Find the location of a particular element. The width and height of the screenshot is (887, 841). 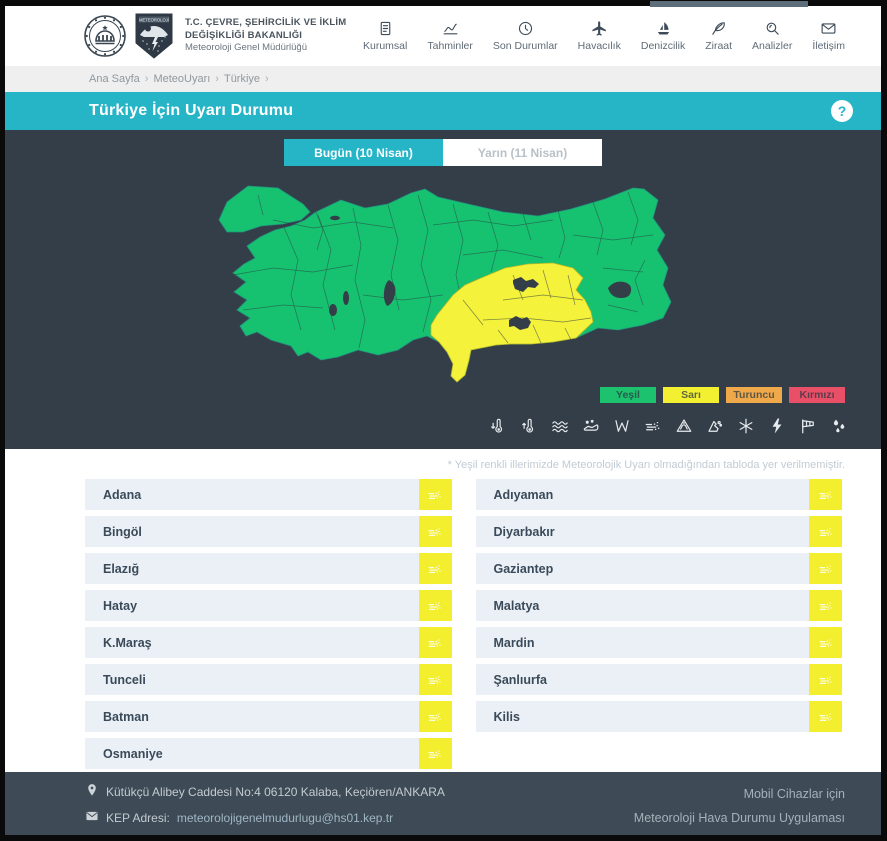

agricultural-frost-icon is located at coordinates (591, 425).